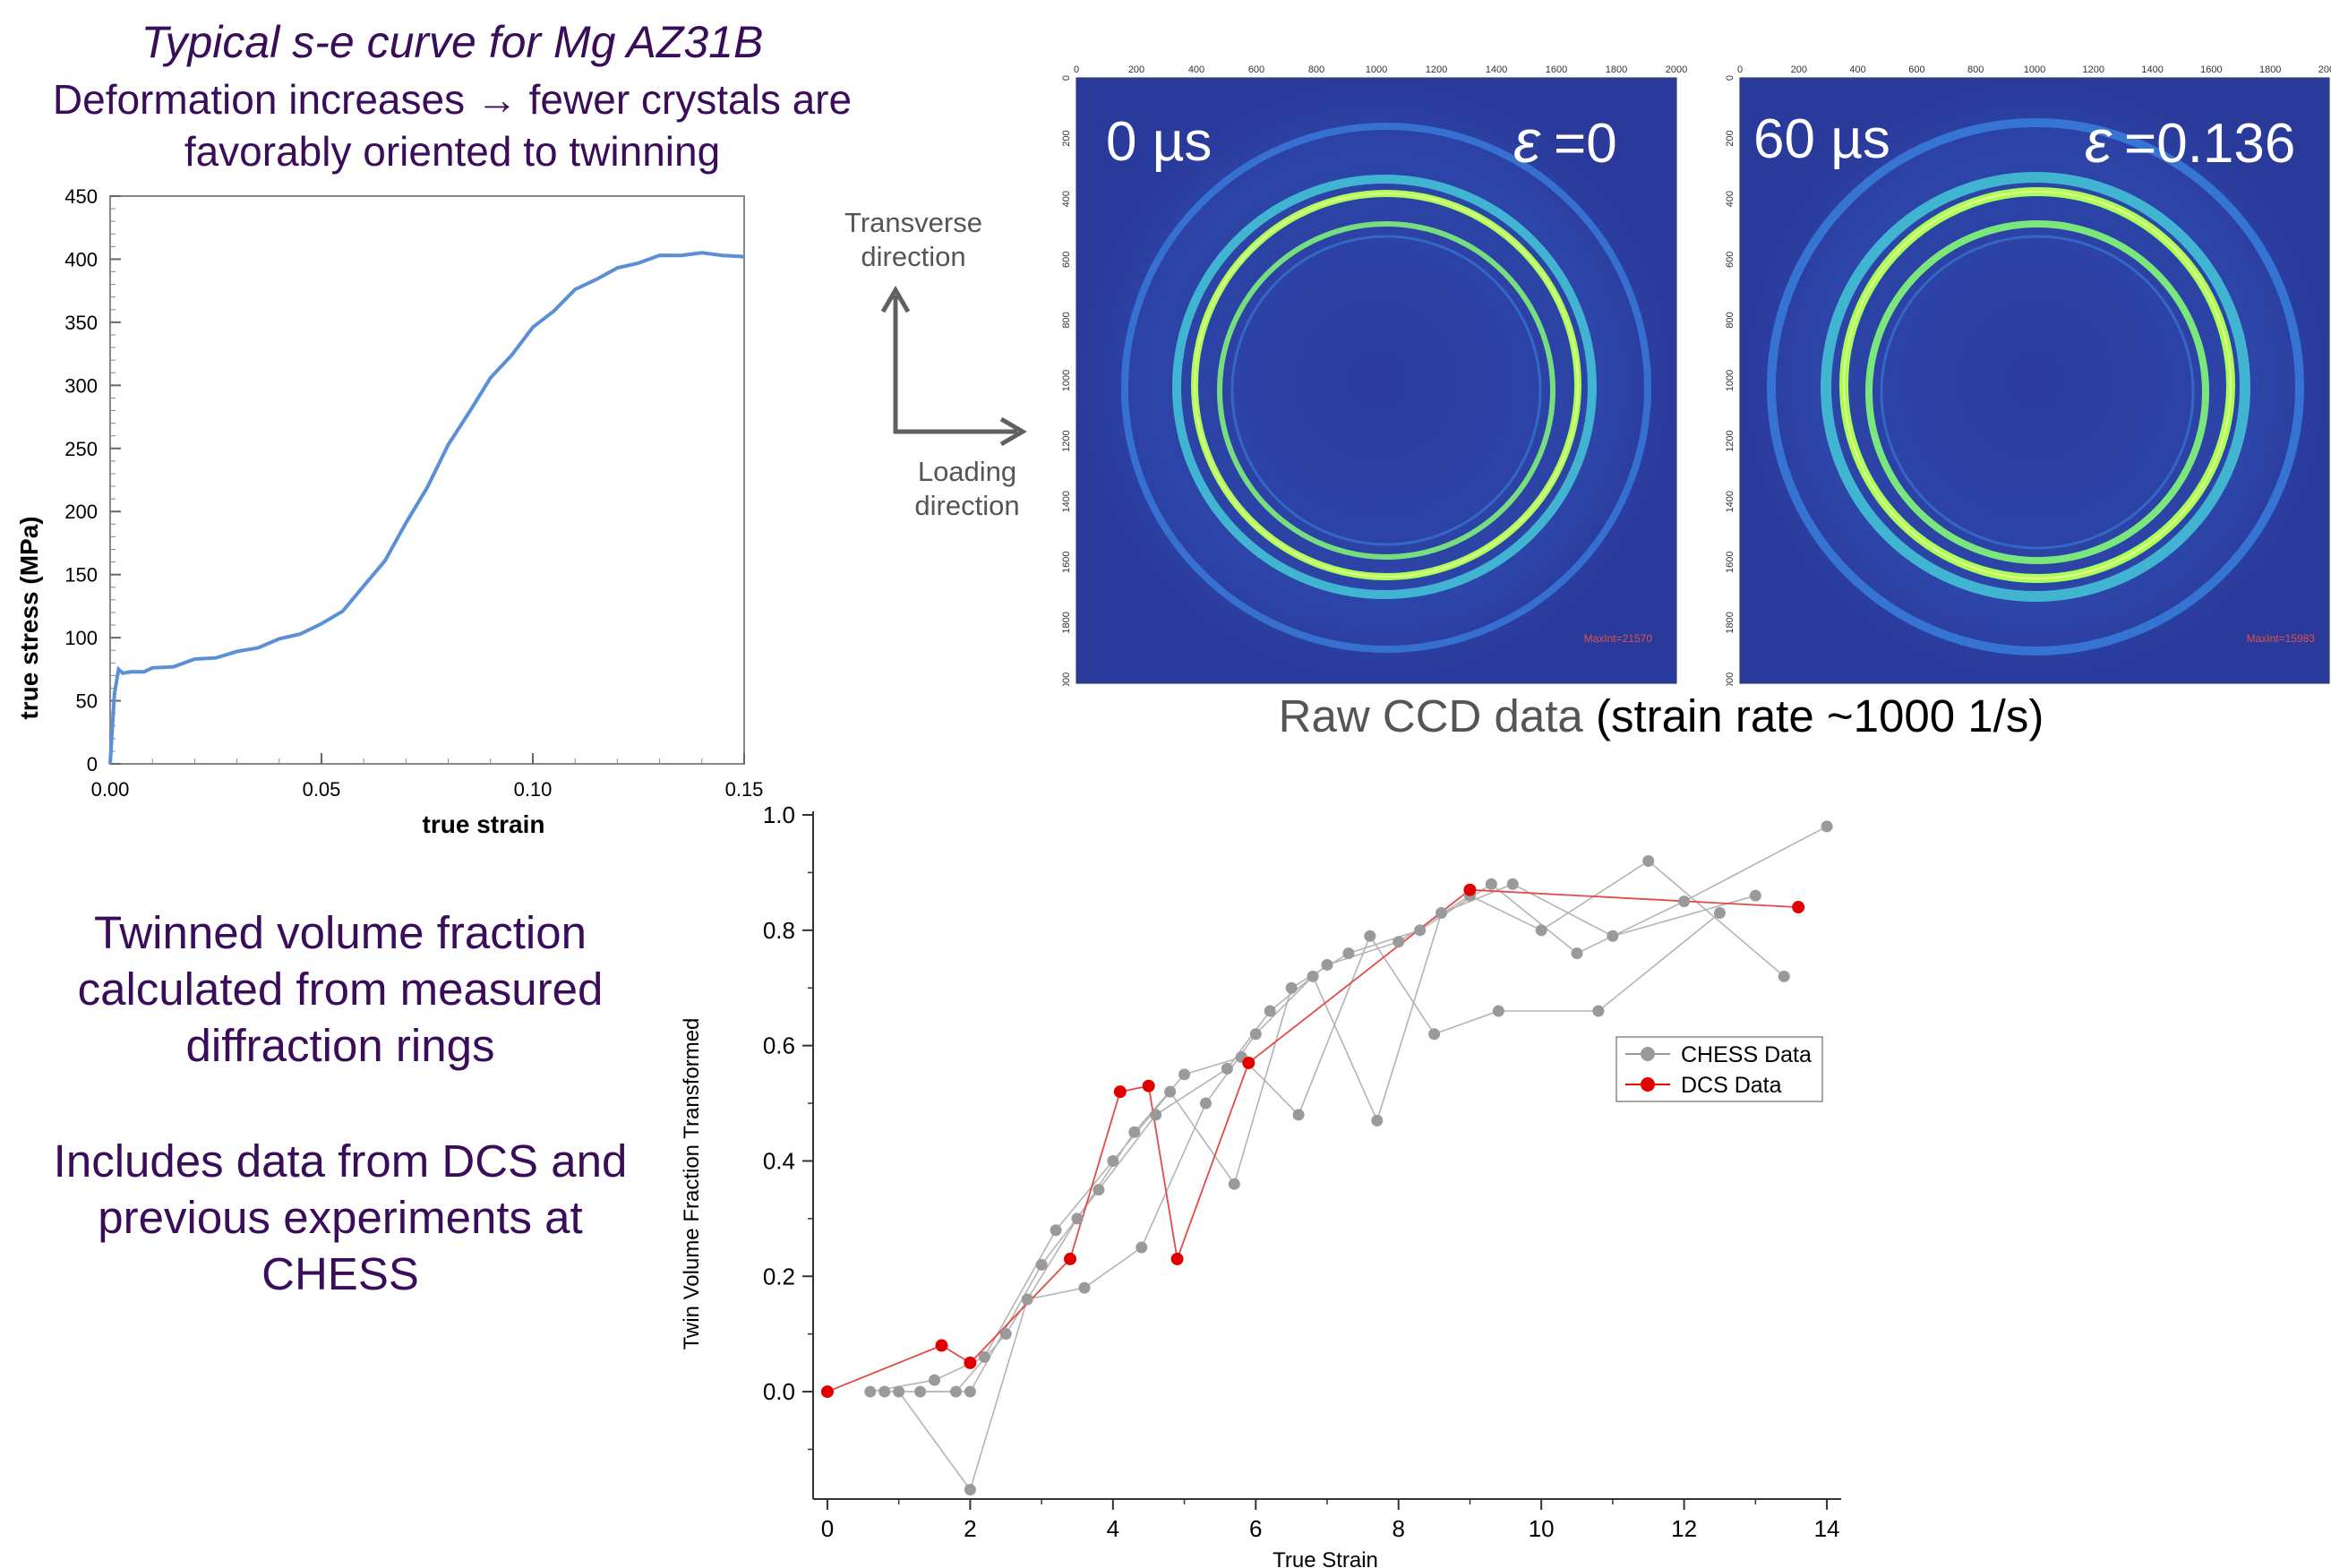  I want to click on twin-fraction-ytick-label: 0.8, so click(779, 931).